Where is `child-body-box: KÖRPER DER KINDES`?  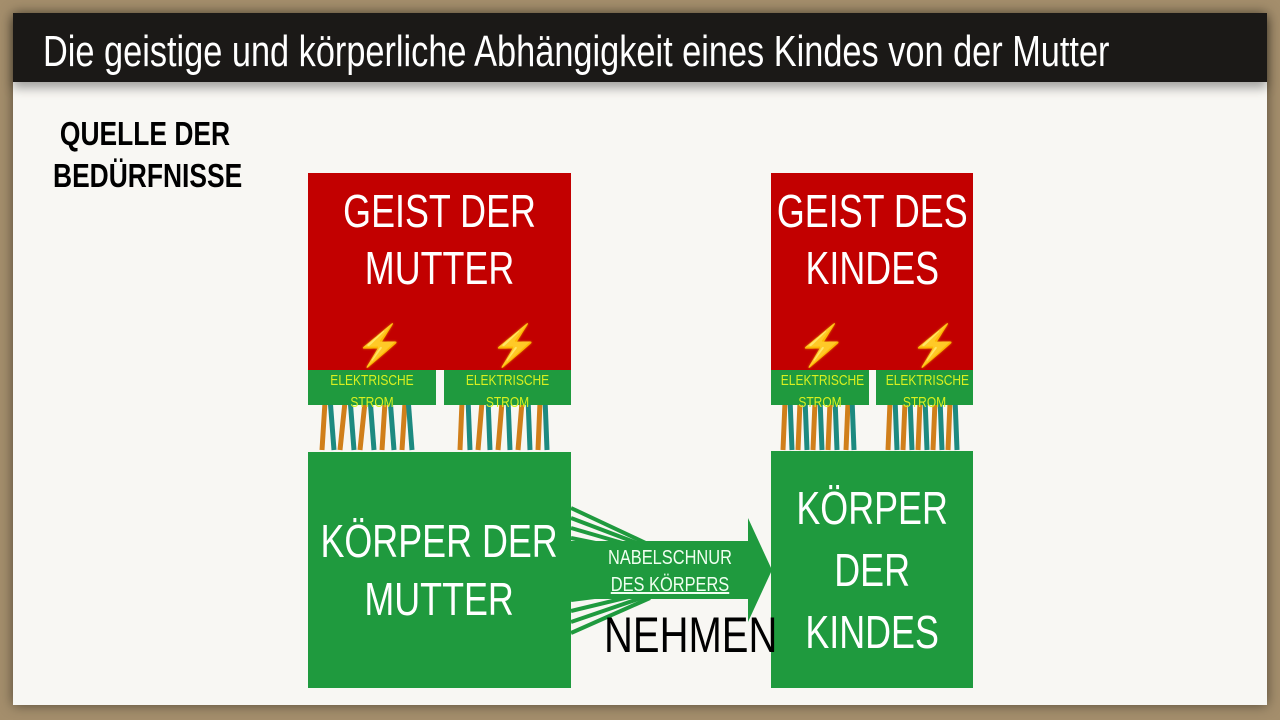
child-body-box: KÖRPER DER KINDES is located at coordinates (872, 569).